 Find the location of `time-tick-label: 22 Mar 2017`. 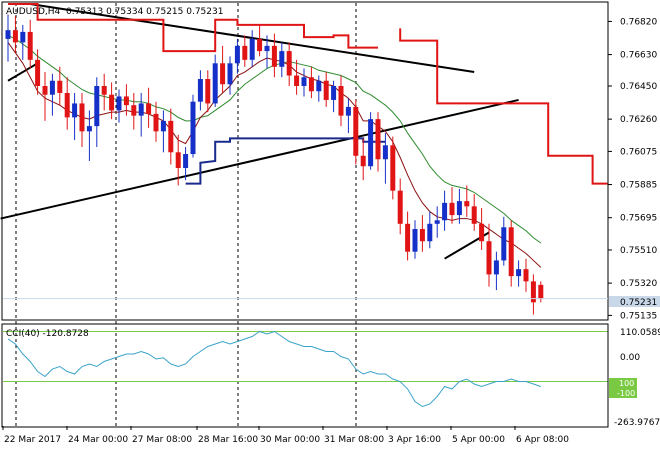

time-tick-label: 22 Mar 2017 is located at coordinates (32, 440).